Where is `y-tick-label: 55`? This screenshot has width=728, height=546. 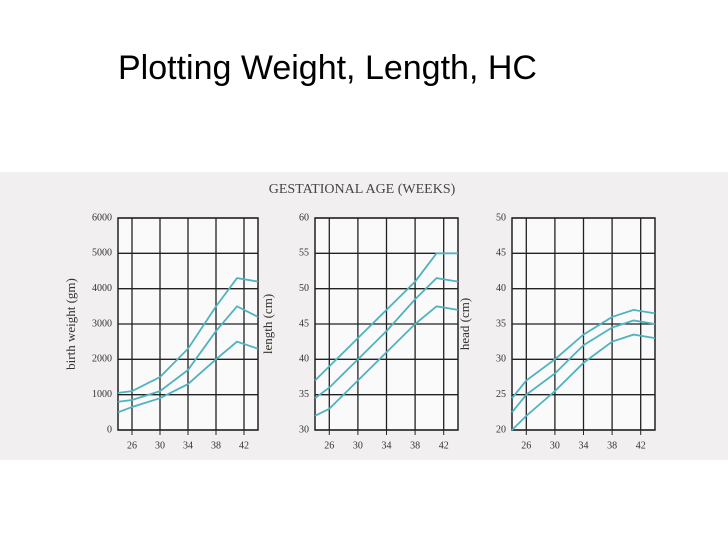 y-tick-label: 55 is located at coordinates (304, 253).